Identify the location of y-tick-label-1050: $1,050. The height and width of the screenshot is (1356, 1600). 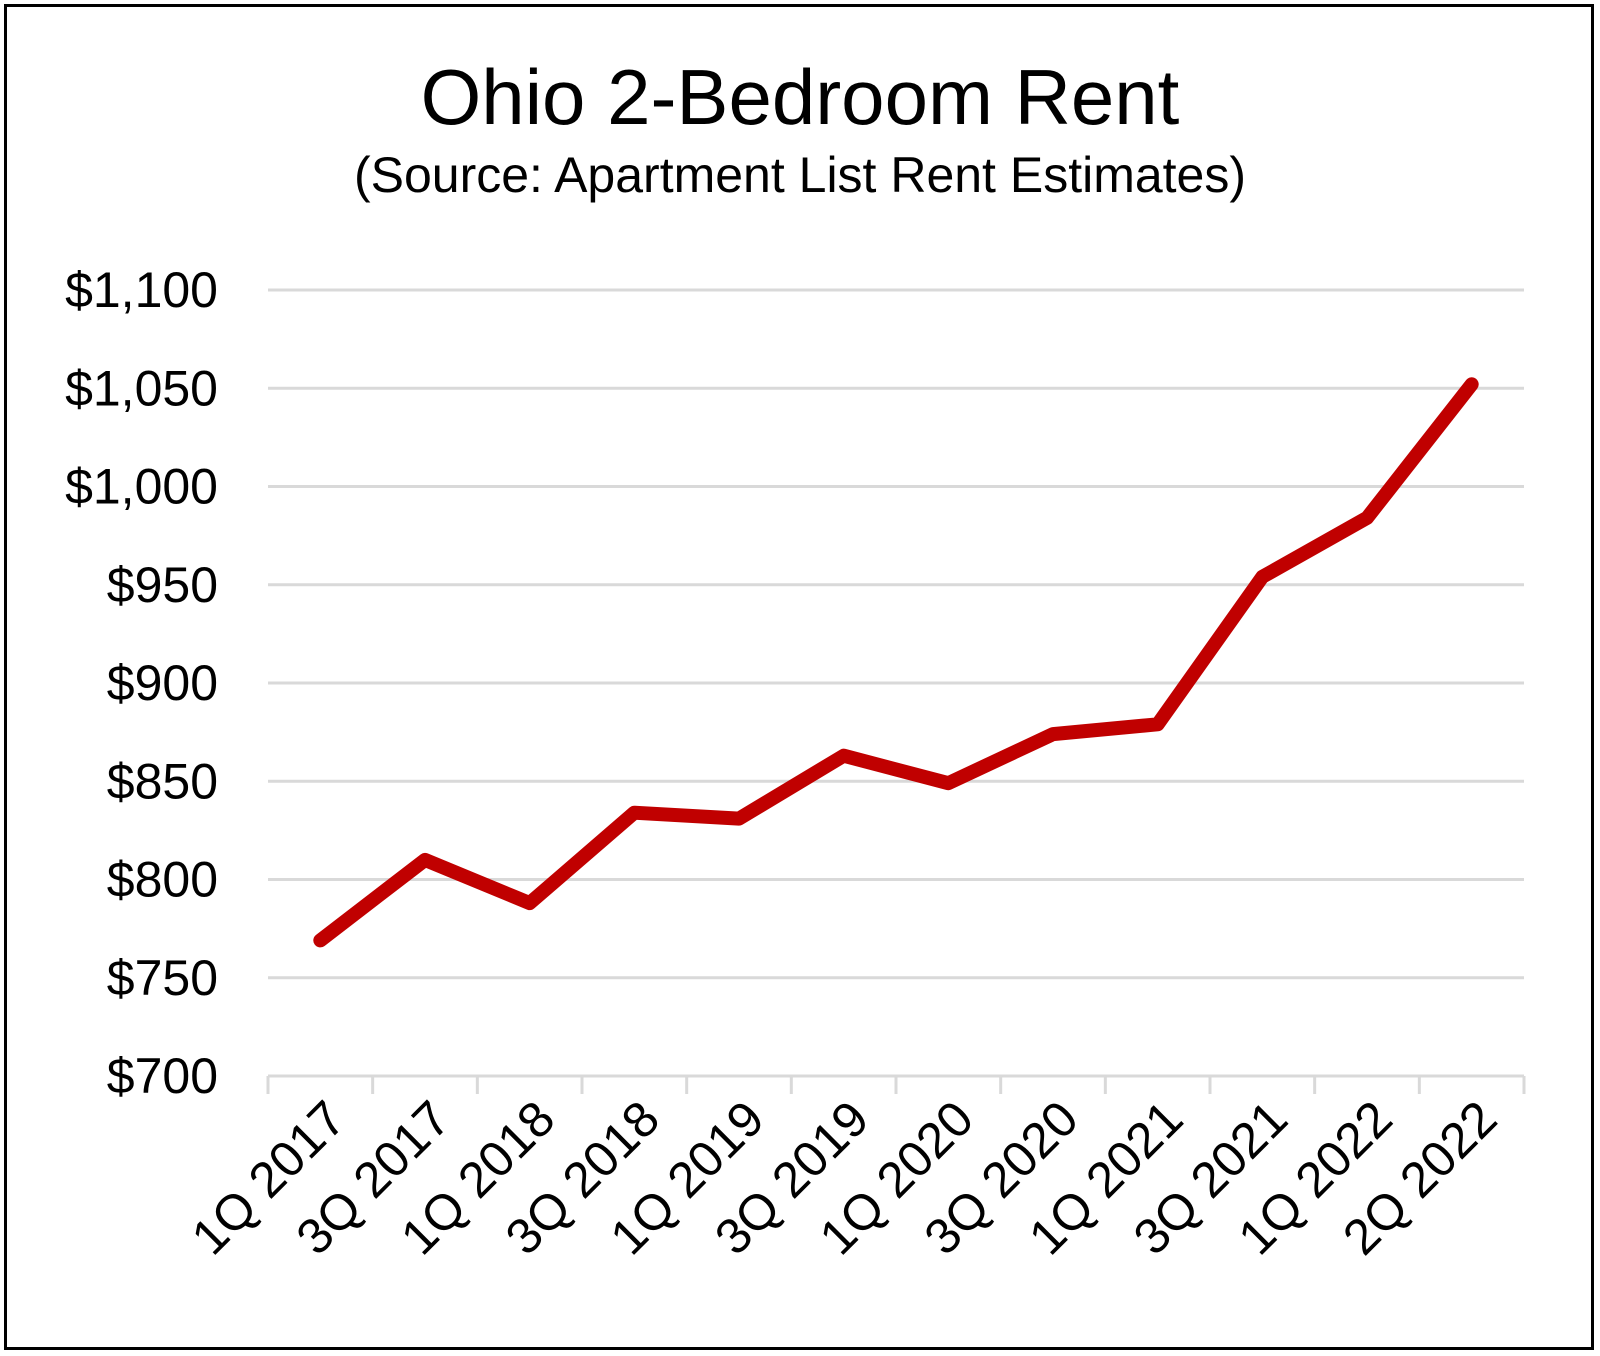
(141, 388).